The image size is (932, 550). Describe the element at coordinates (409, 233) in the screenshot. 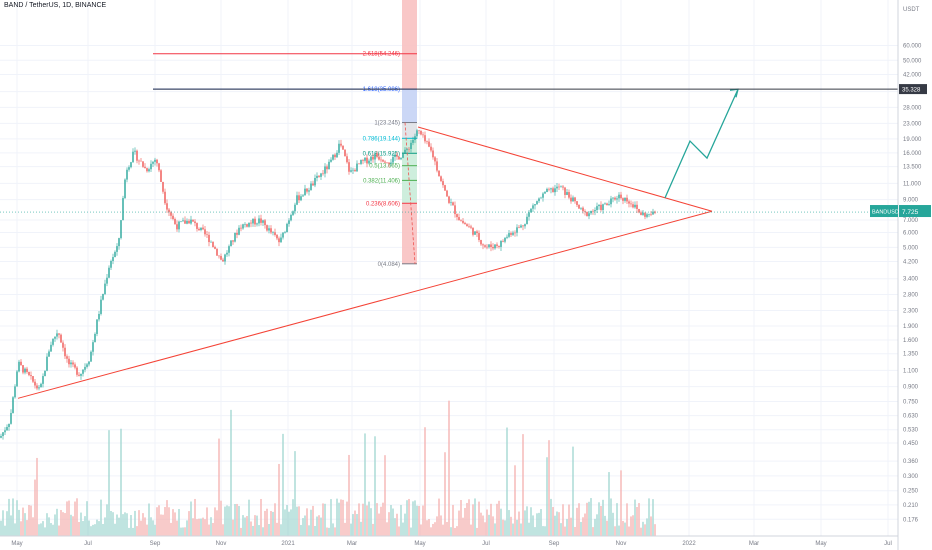

I see `fib-band-red` at that location.